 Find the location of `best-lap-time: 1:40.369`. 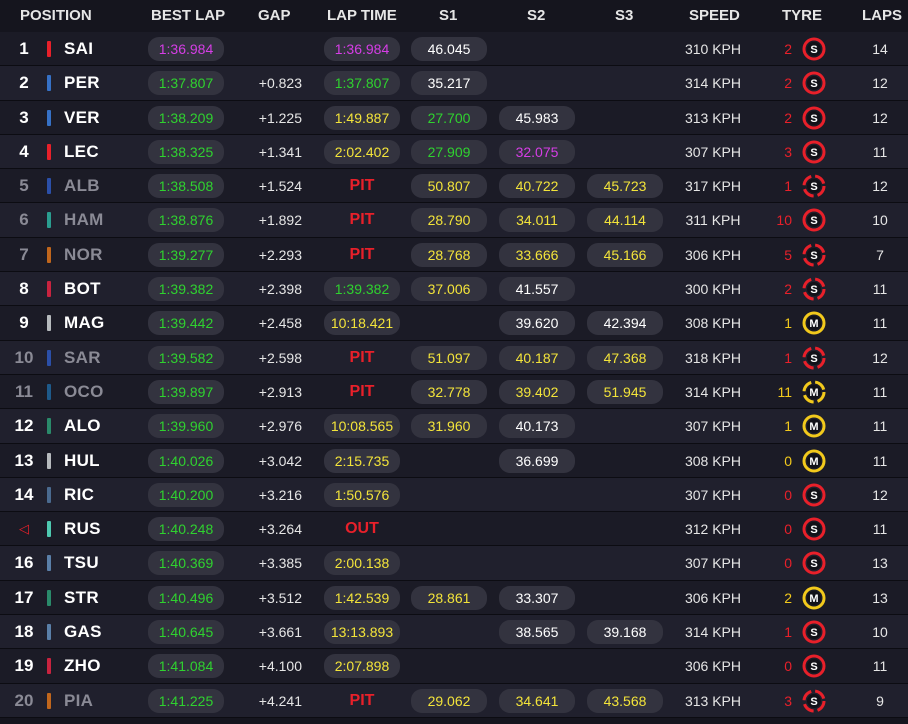

best-lap-time: 1:40.369 is located at coordinates (186, 563).